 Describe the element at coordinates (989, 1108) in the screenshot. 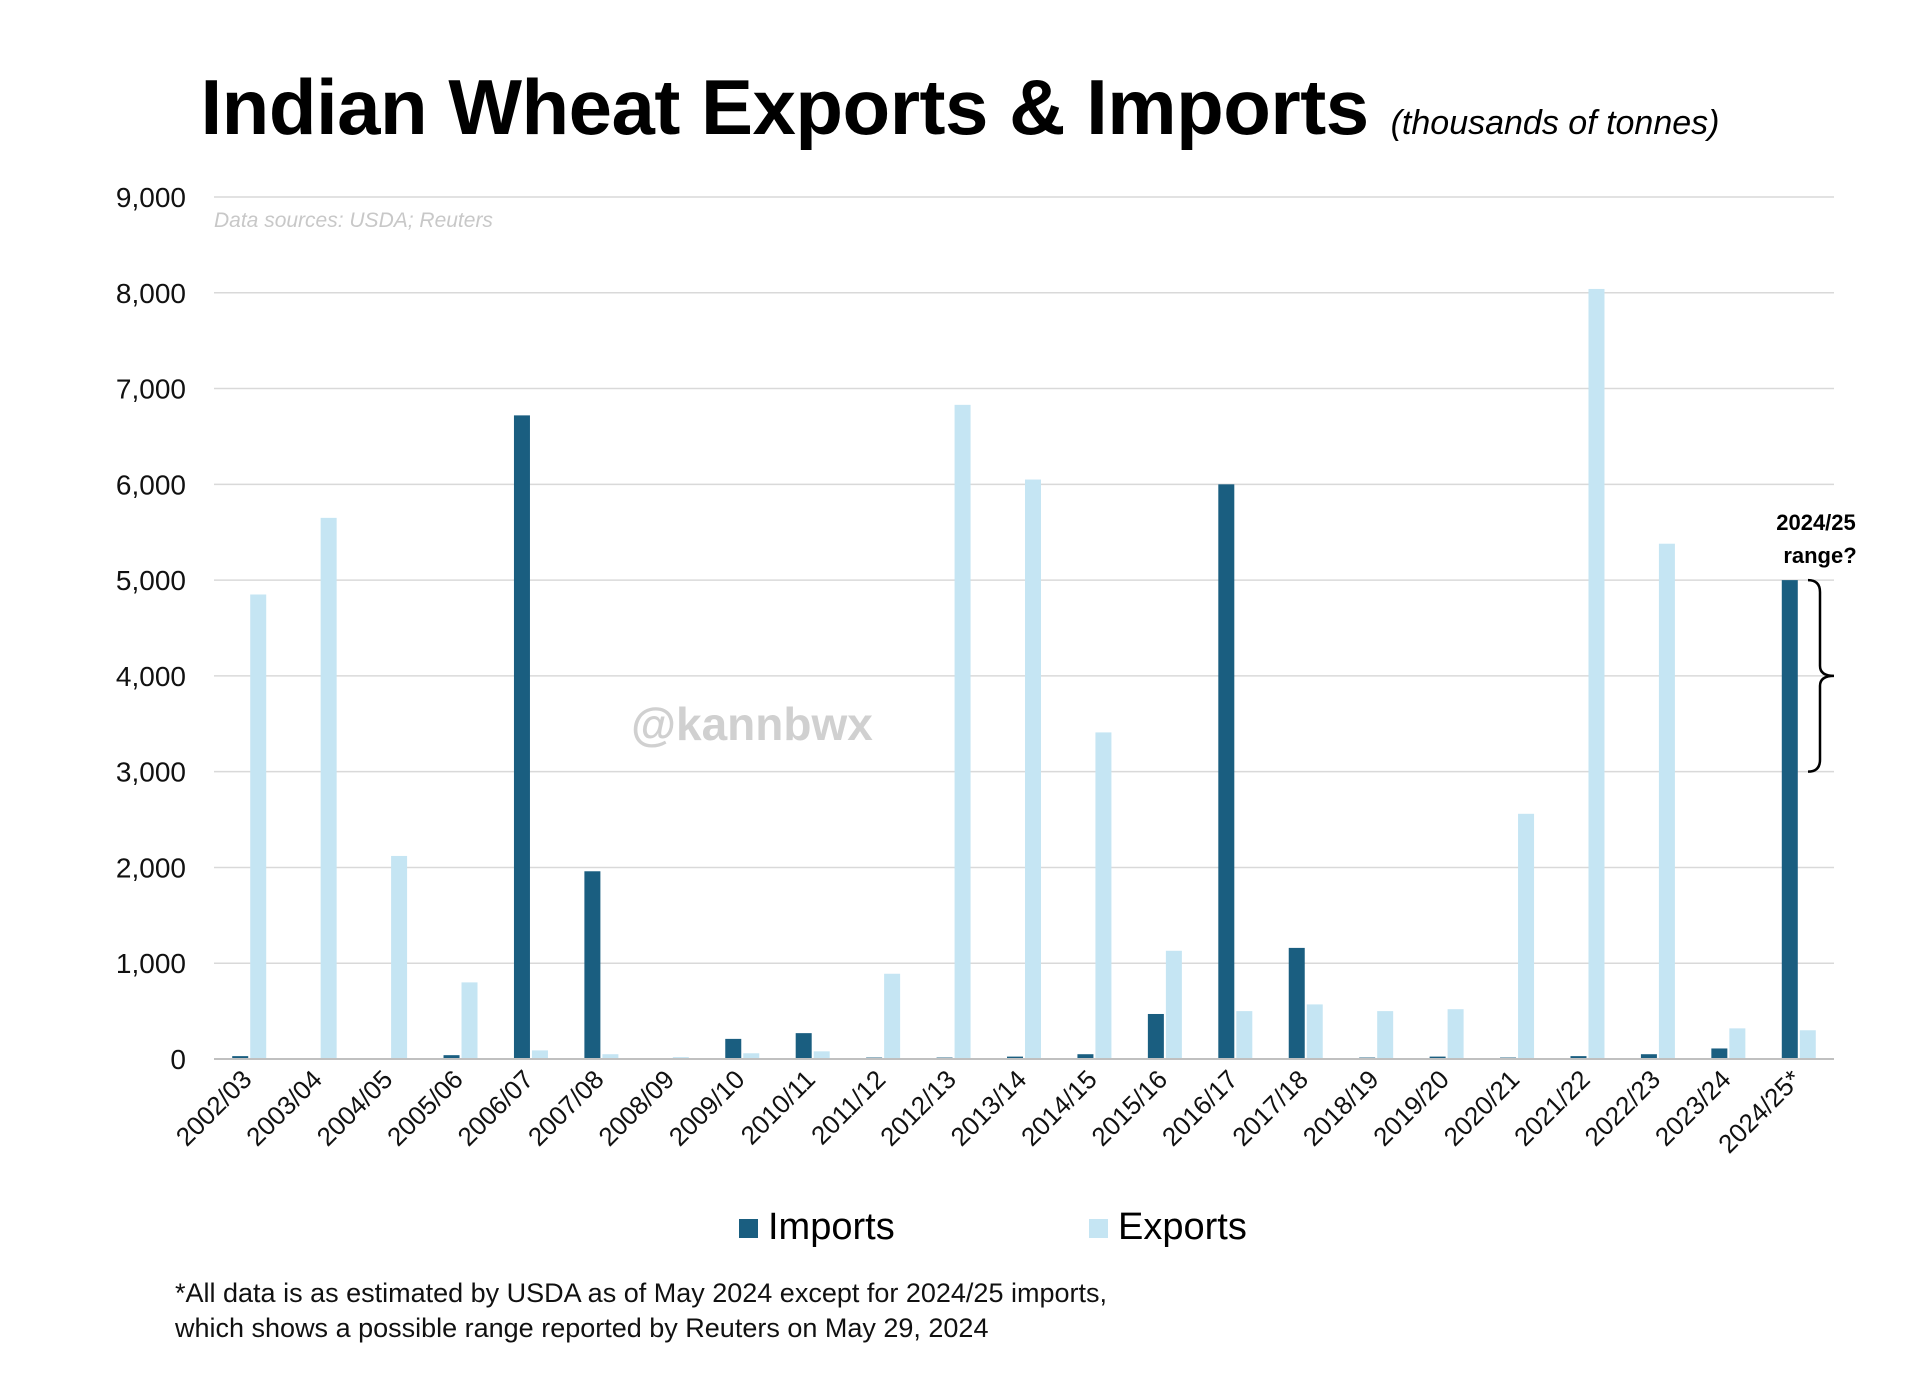

I see `x-tick-label: 2013/14` at that location.